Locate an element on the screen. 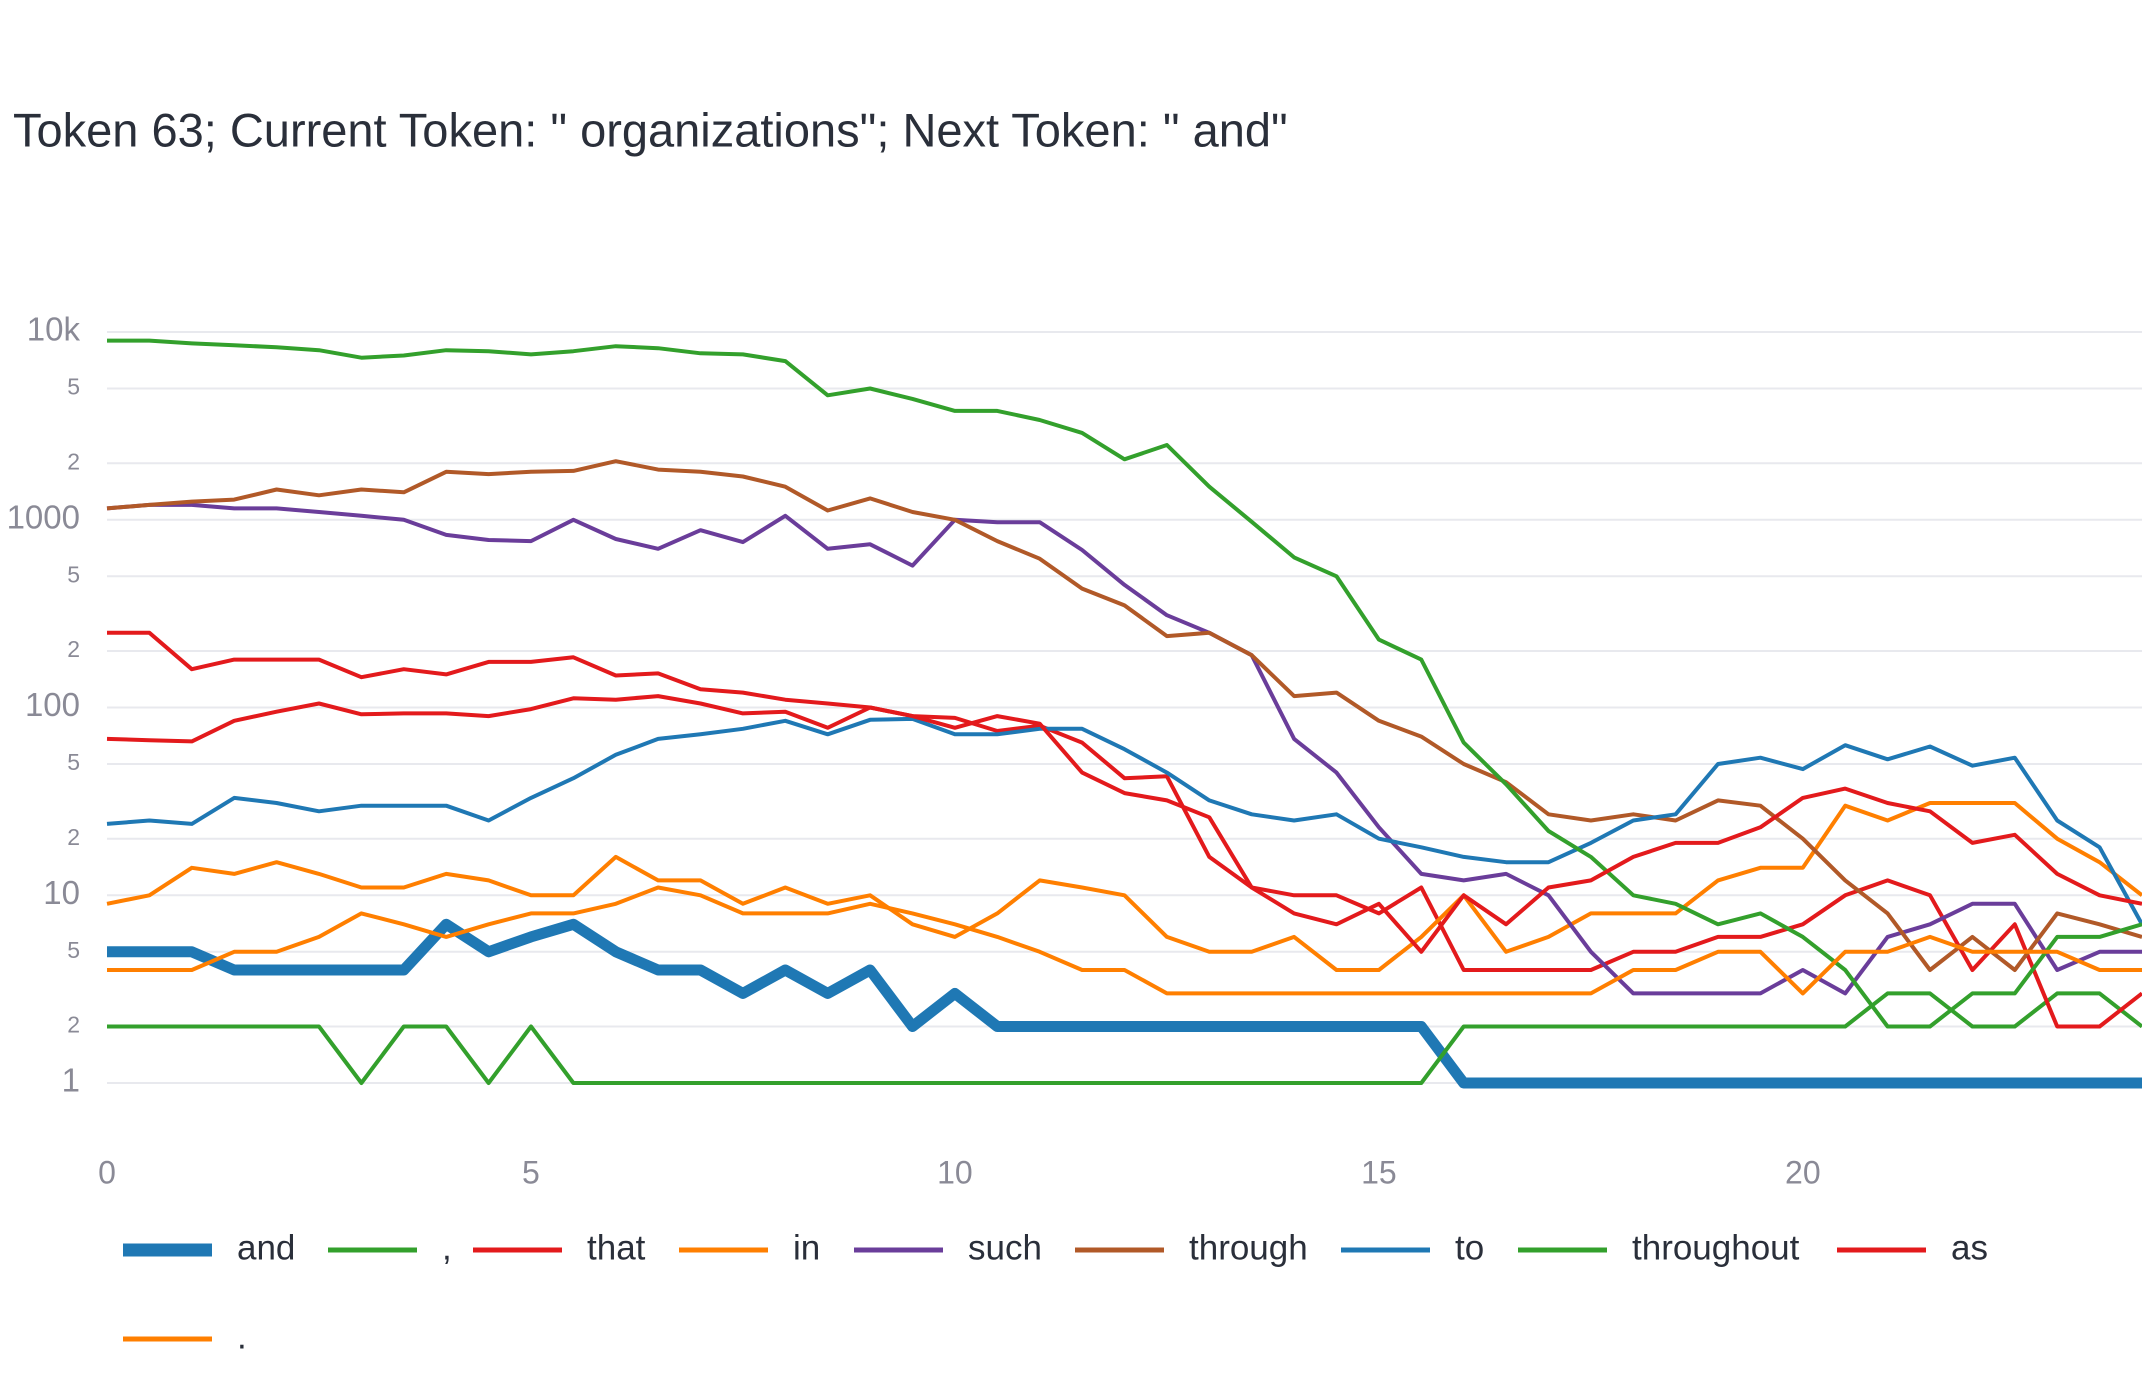 Image resolution: width=2142 pixels, height=1380 pixels. x-tick-label: 5 is located at coordinates (531, 1172).